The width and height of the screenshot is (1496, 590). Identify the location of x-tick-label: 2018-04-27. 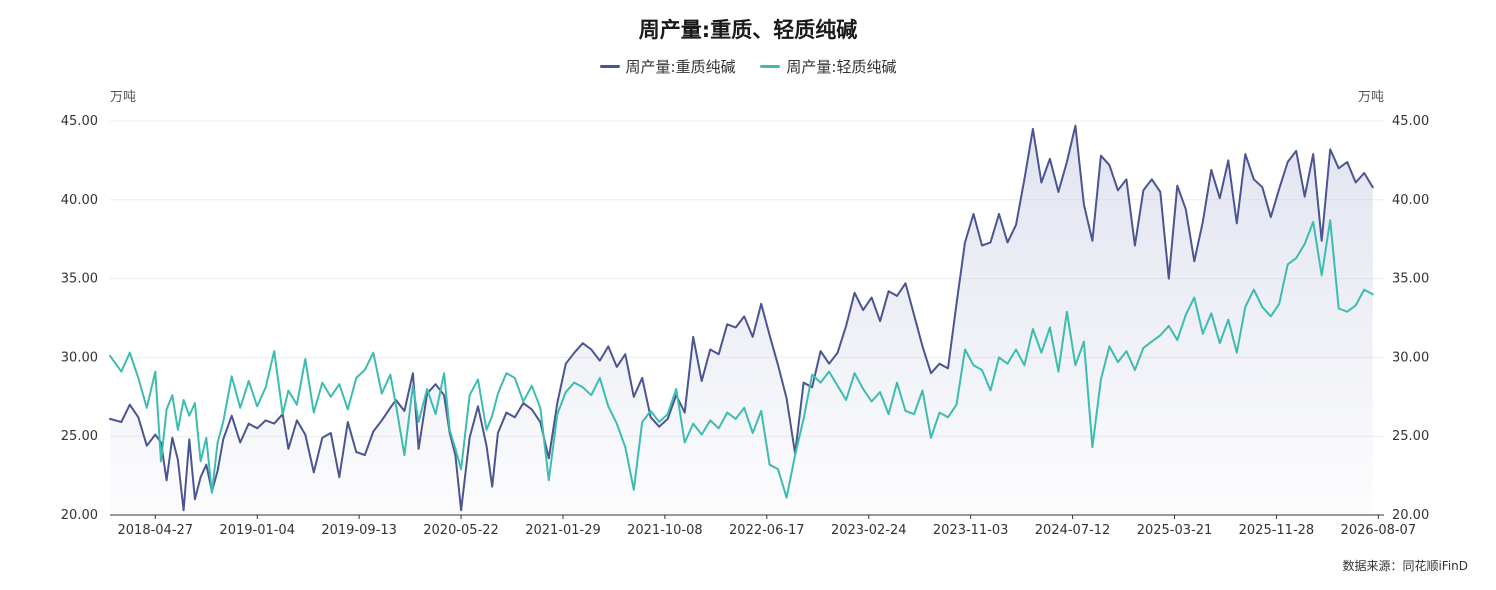
(156, 530).